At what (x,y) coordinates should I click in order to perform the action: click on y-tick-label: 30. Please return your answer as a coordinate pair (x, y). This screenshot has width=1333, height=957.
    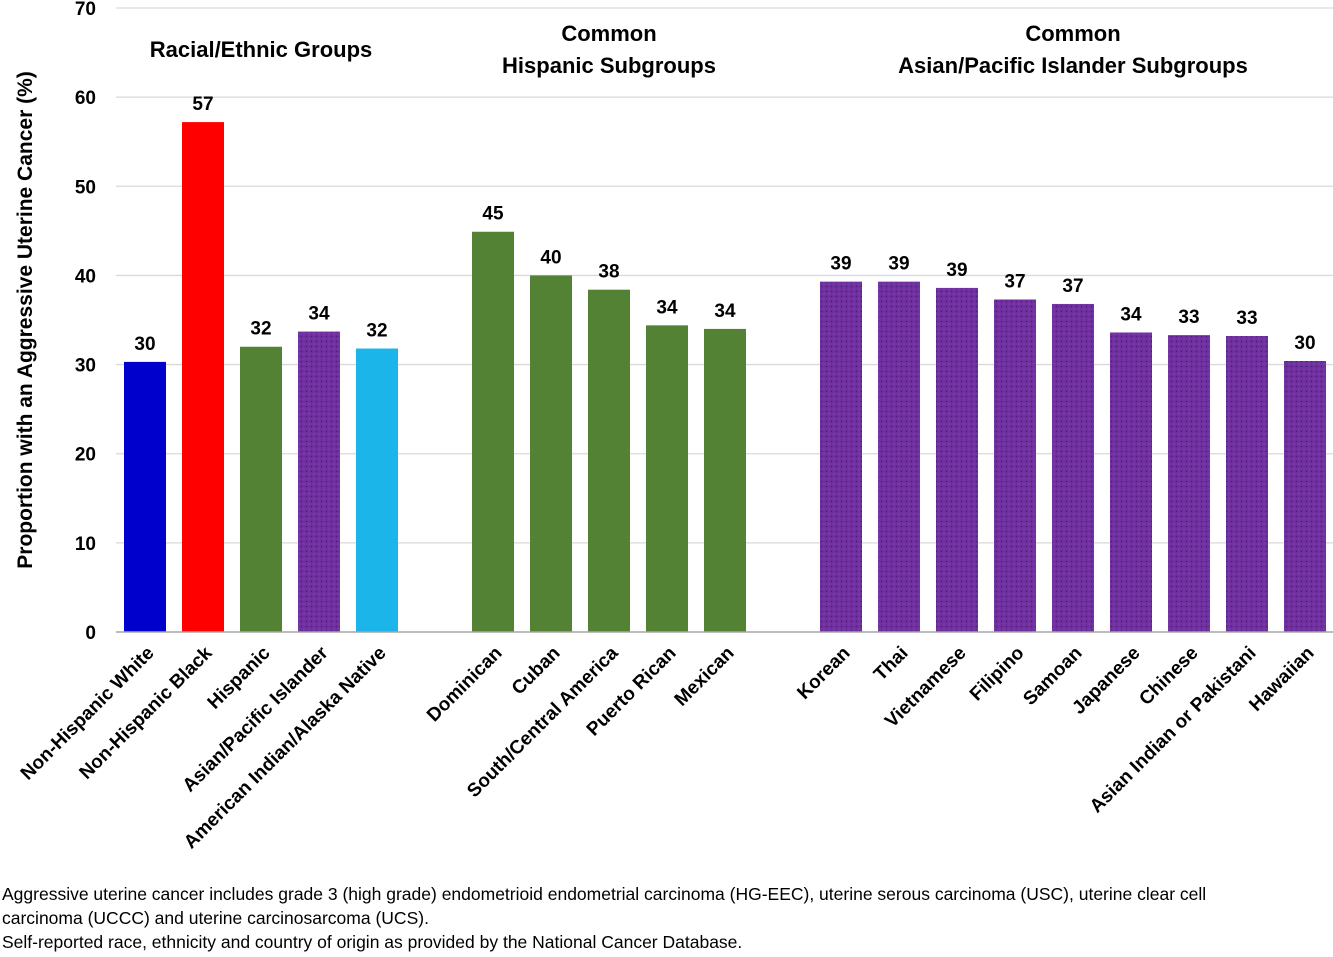
    Looking at the image, I should click on (85, 366).